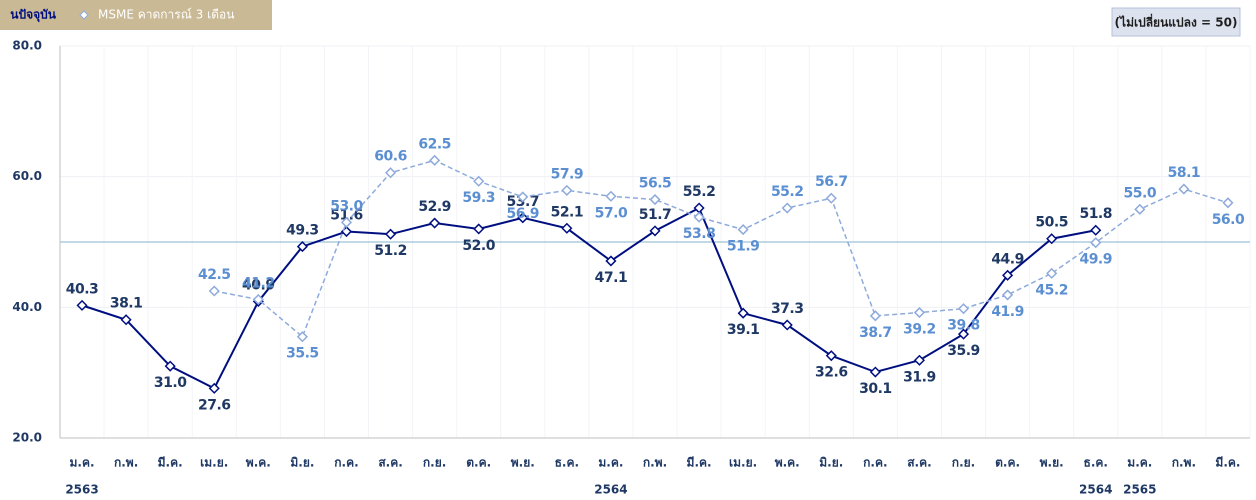  Describe the element at coordinates (1007, 312) in the screenshot. I see `data-label: 41.9` at that location.